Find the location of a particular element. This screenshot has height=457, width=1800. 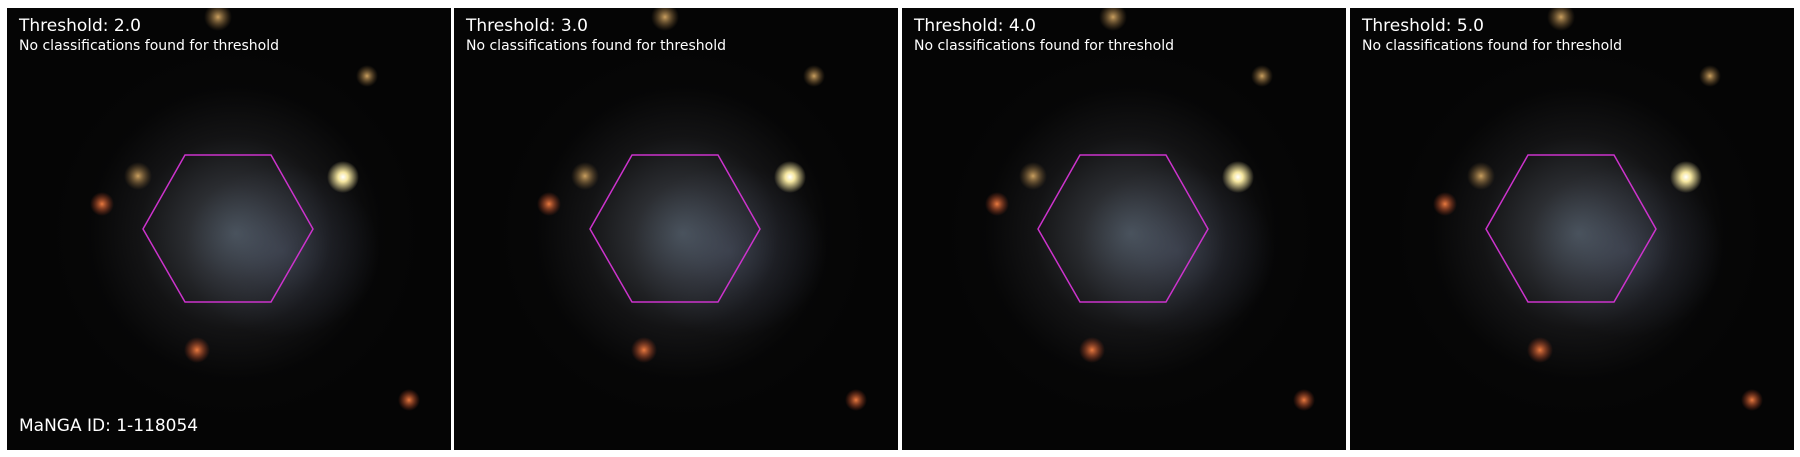

manga-id-label: MaNGA ID: 1-118054 is located at coordinates (109, 426).